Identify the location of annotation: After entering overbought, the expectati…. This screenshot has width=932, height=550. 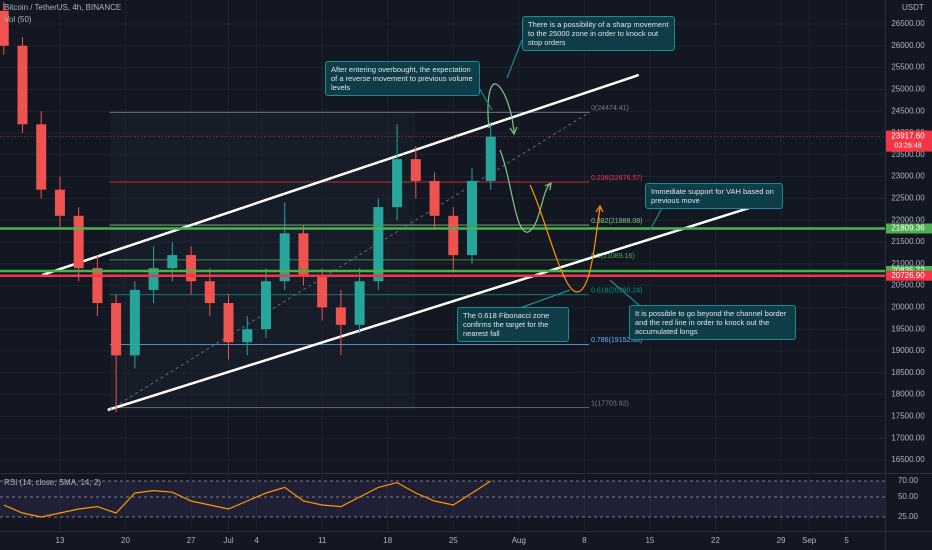
(402, 78).